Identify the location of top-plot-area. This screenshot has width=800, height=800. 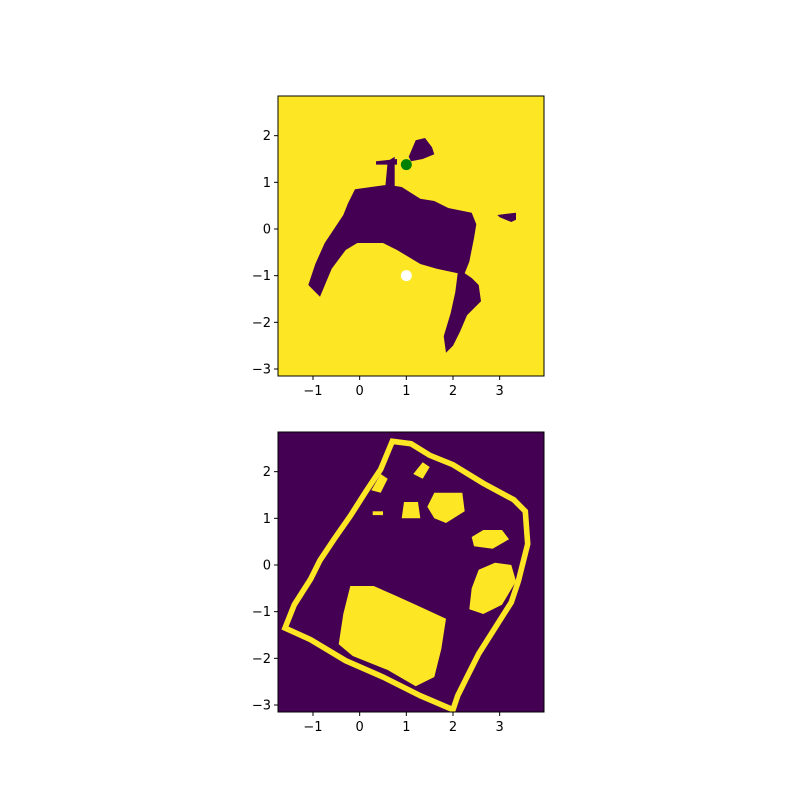
(411, 236).